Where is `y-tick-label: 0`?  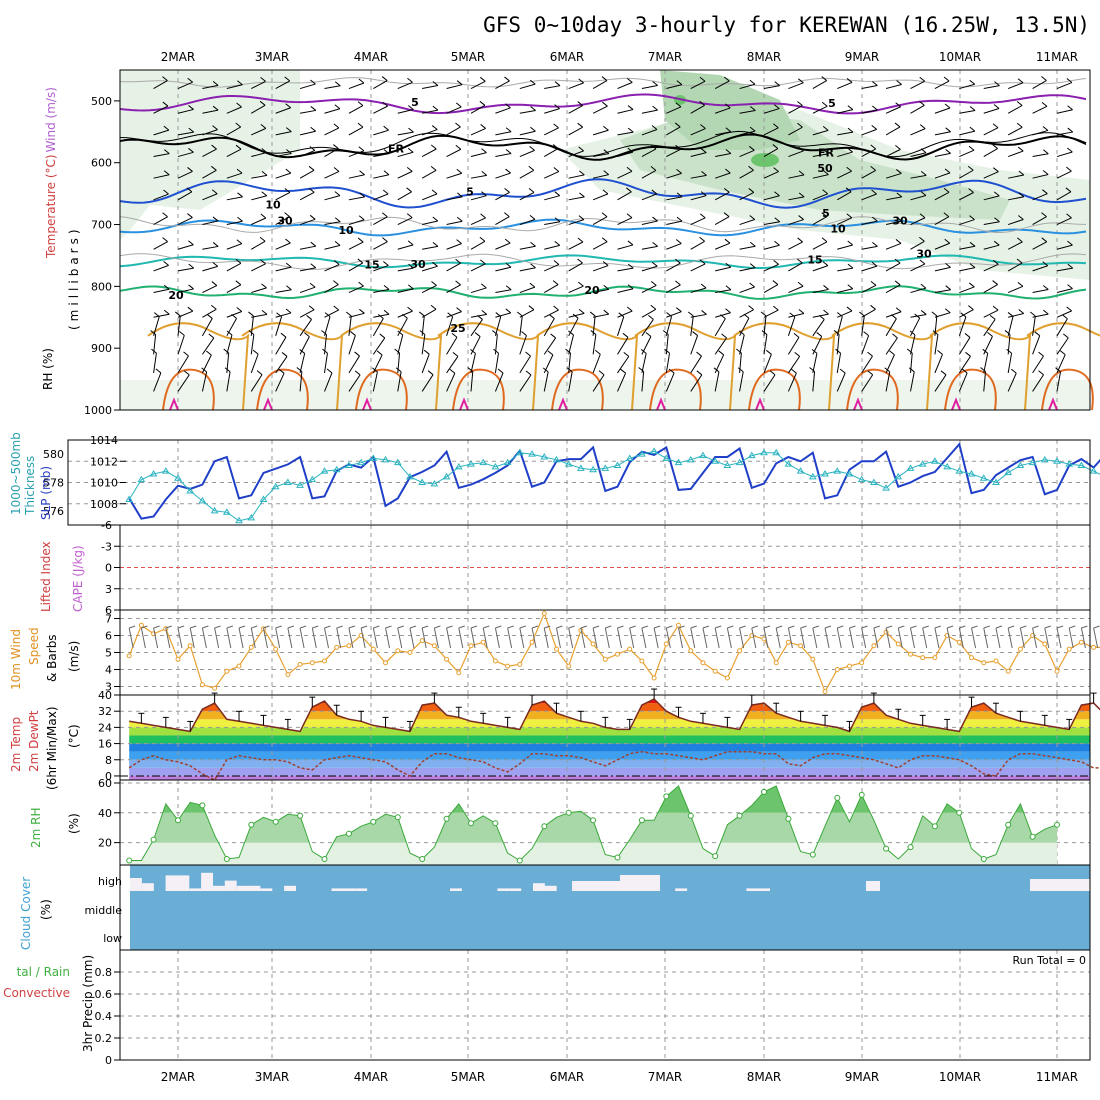
y-tick-label: 0 is located at coordinates (108, 1060).